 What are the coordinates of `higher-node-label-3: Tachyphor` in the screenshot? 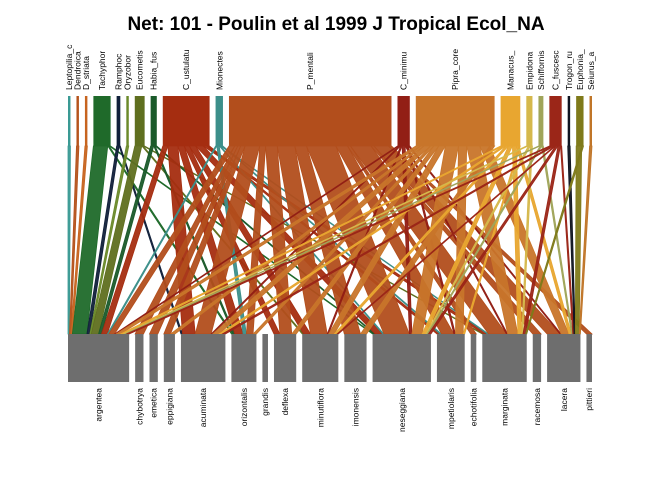 It's located at (102, 70).